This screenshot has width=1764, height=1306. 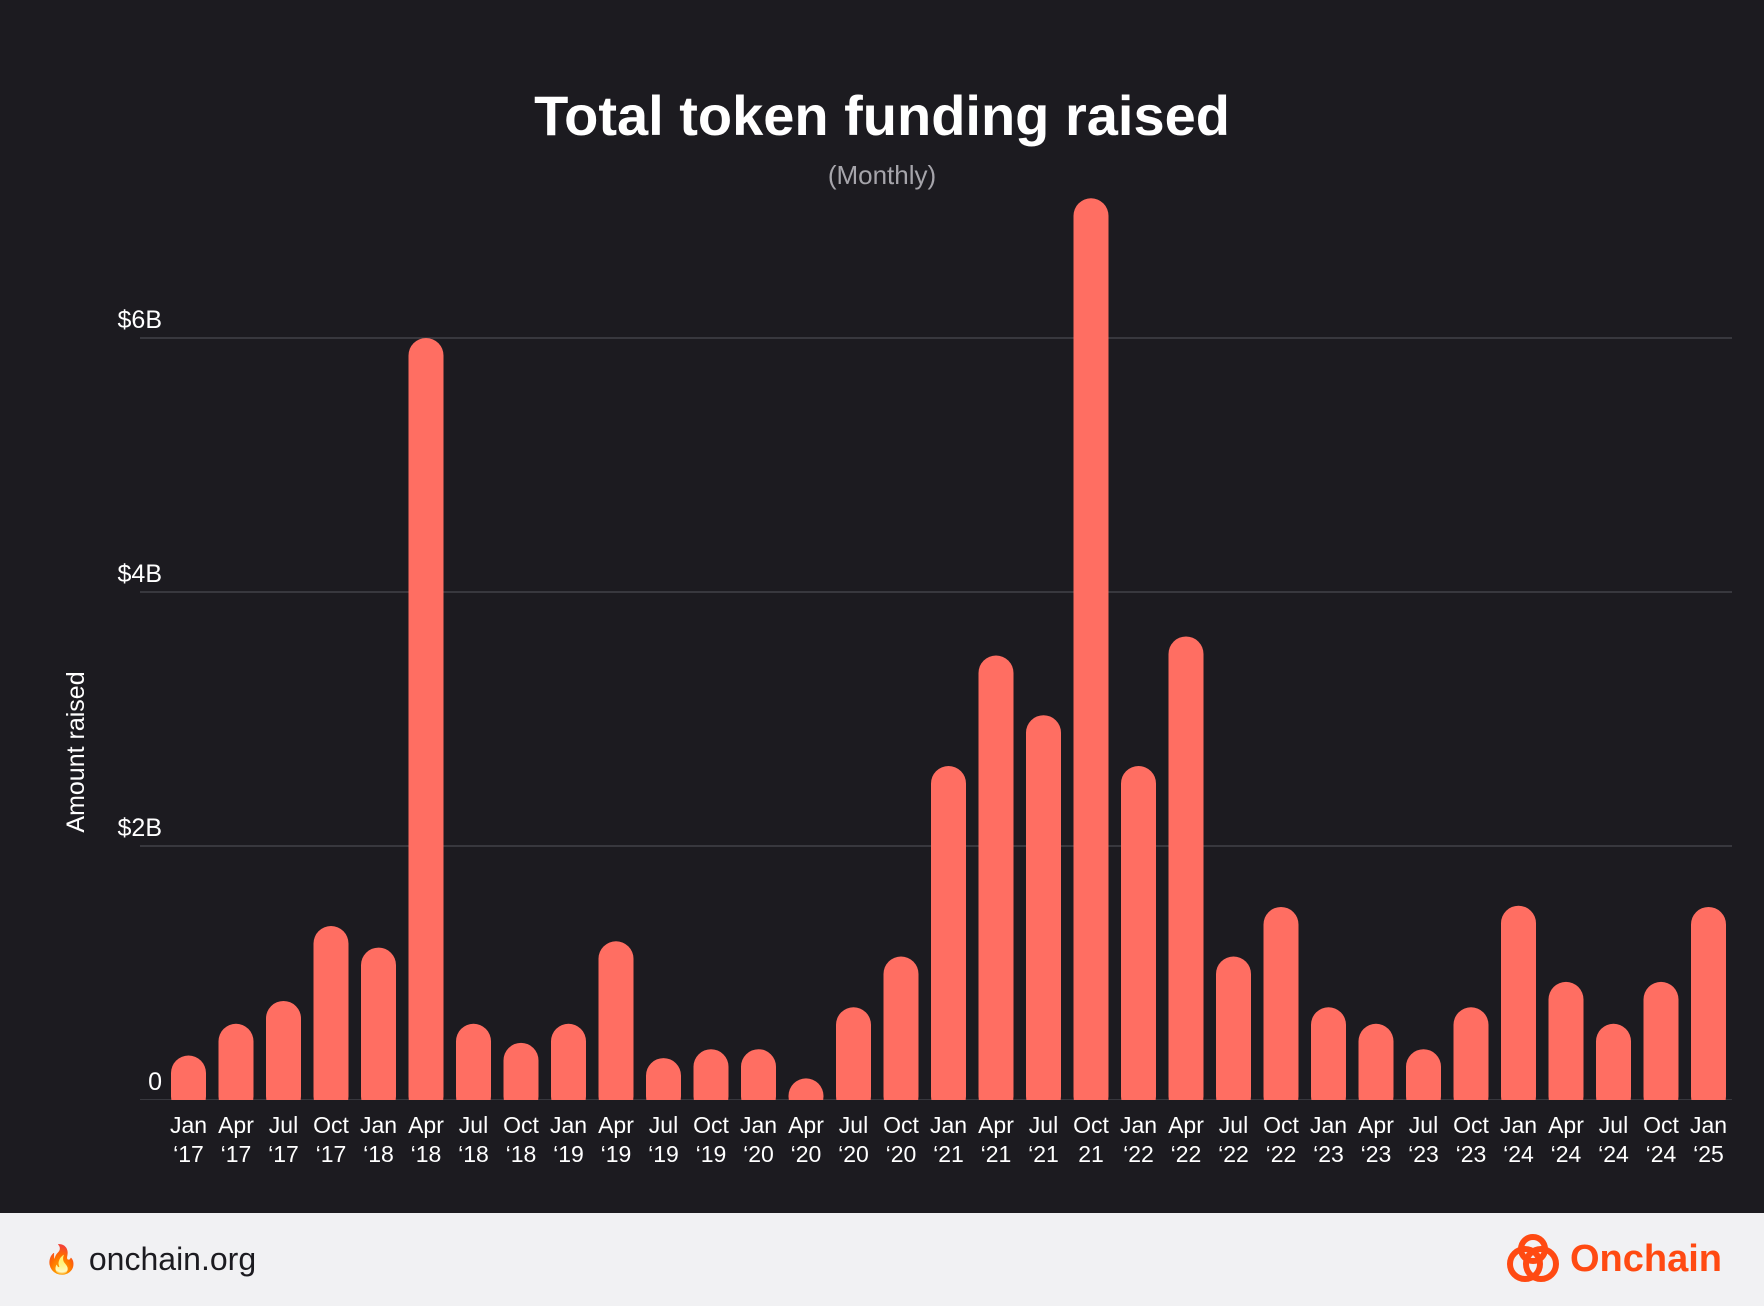 What do you see at coordinates (76, 751) in the screenshot?
I see `y-axis-label: Amount raised` at bounding box center [76, 751].